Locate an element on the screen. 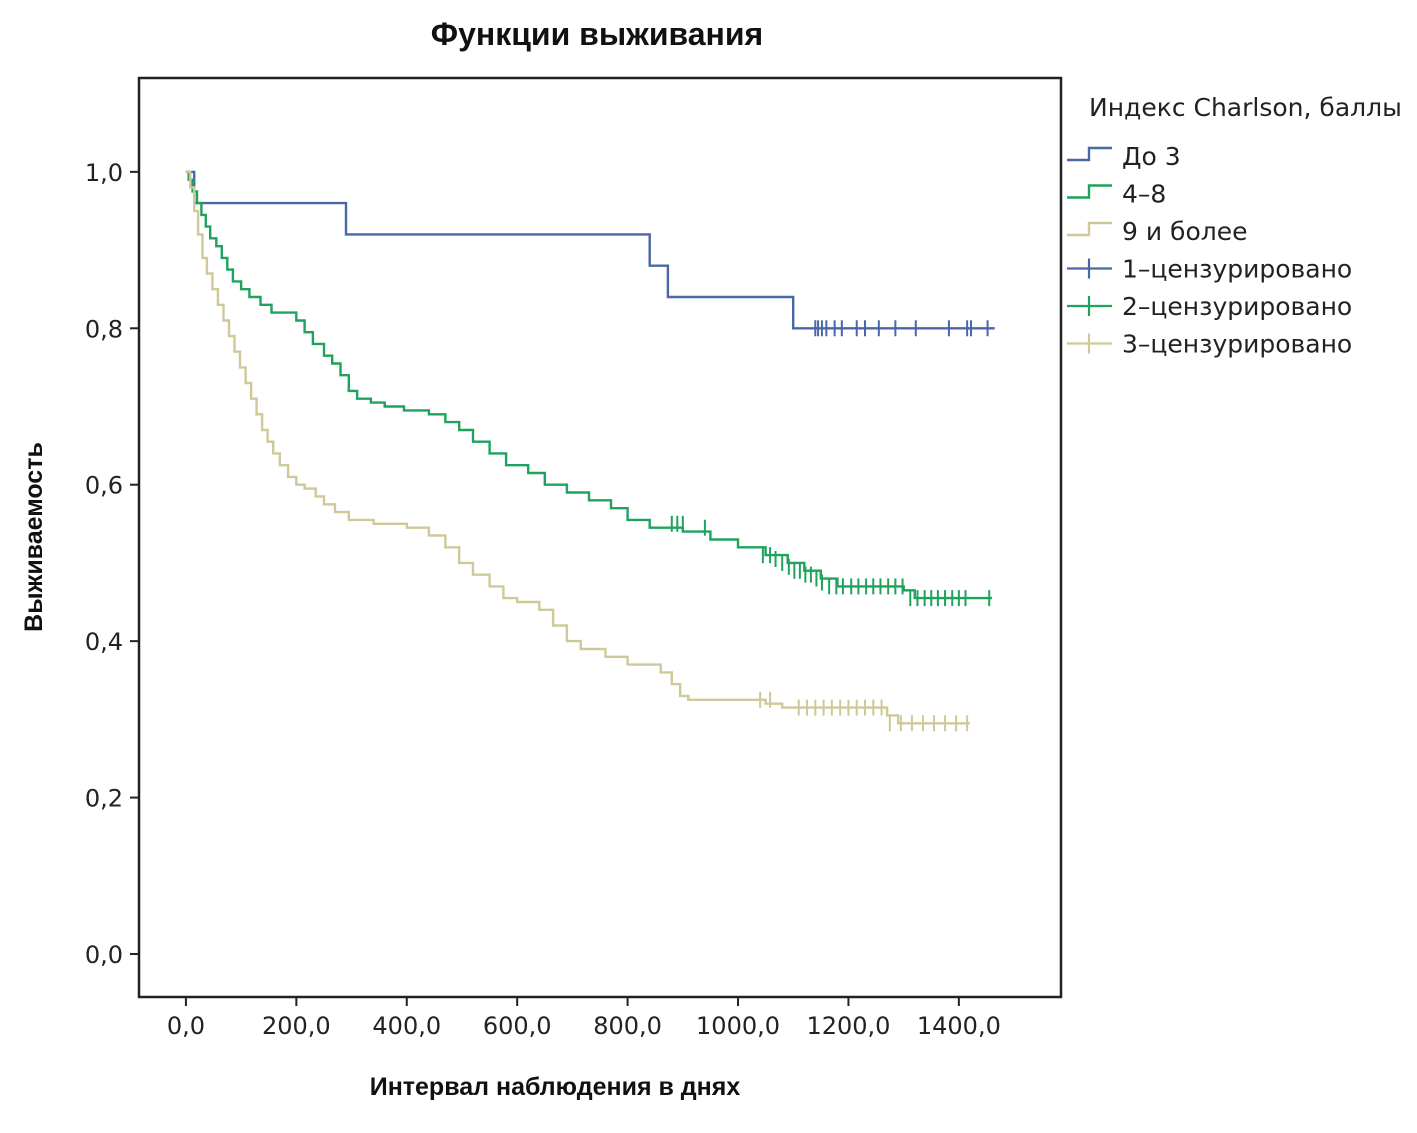 The image size is (1417, 1133). x-tick-label: 400,0 is located at coordinates (406, 1026).